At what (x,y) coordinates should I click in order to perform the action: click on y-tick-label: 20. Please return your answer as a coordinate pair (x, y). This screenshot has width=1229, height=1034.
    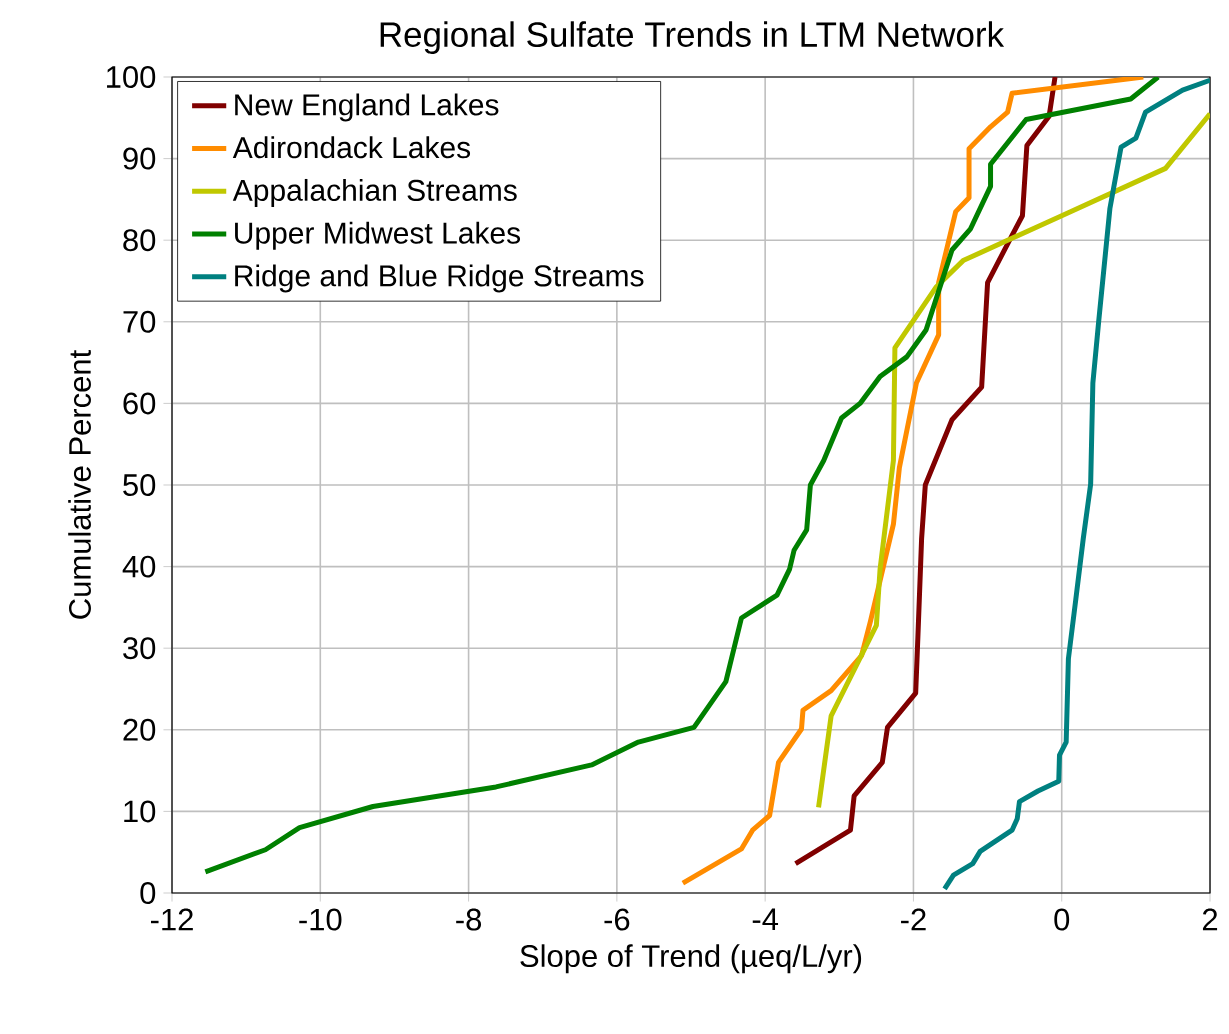
    Looking at the image, I should click on (139, 729).